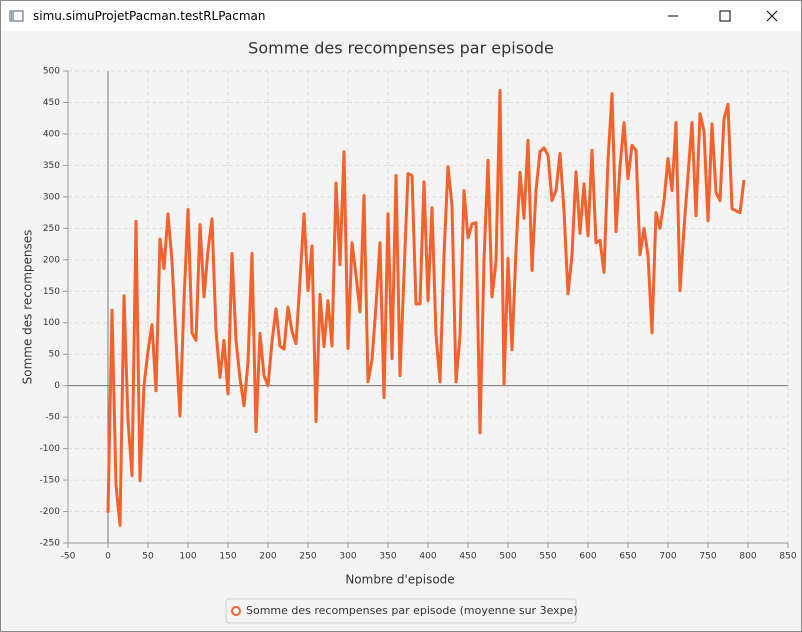 The height and width of the screenshot is (632, 802). What do you see at coordinates (787, 557) in the screenshot?
I see `x-tick-label: 850` at bounding box center [787, 557].